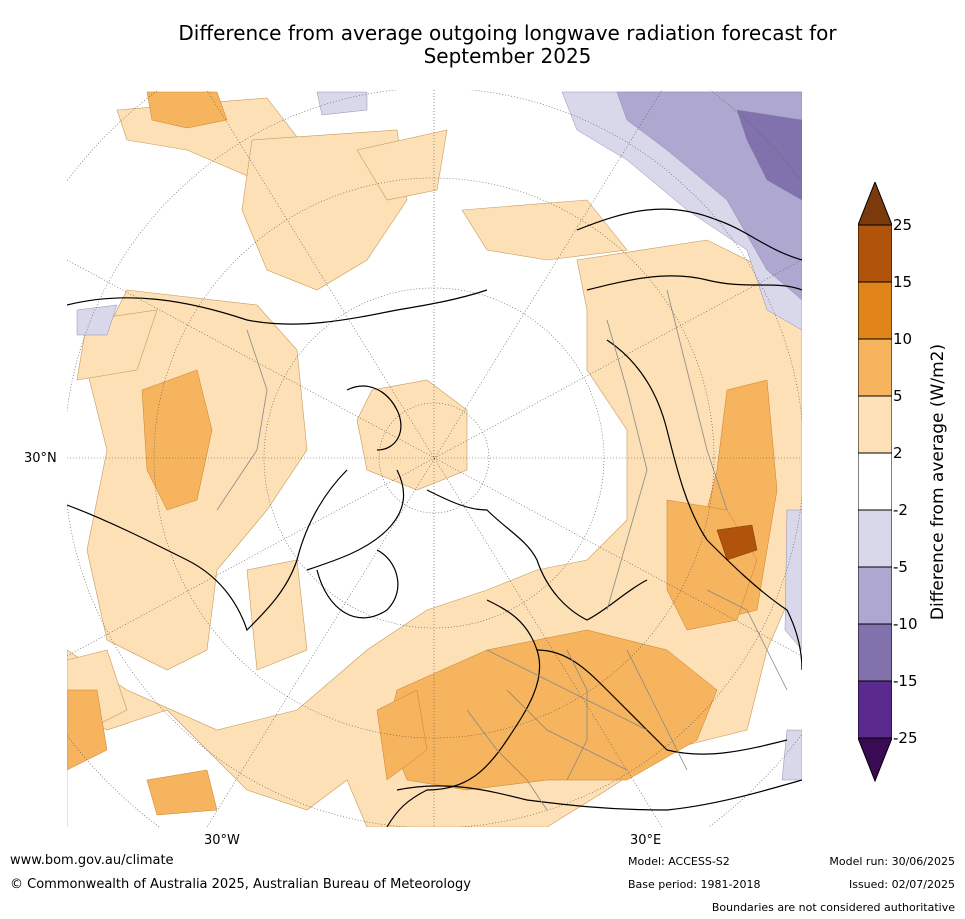 The image size is (965, 919). I want to click on footer-url: www.bom.gov.au/climate, so click(92, 860).